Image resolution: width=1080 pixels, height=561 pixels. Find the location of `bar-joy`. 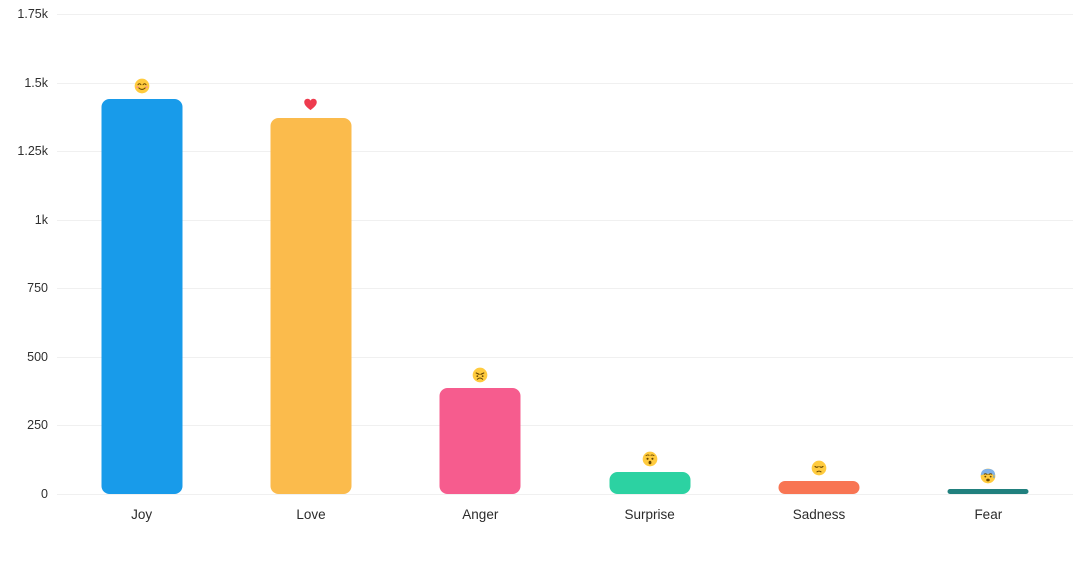

bar-joy is located at coordinates (142, 296).